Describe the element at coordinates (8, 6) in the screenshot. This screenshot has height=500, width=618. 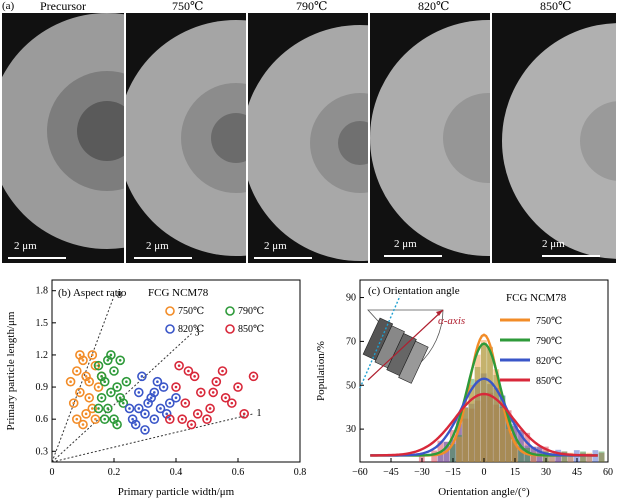
I see `part-a-label: (a)` at that location.